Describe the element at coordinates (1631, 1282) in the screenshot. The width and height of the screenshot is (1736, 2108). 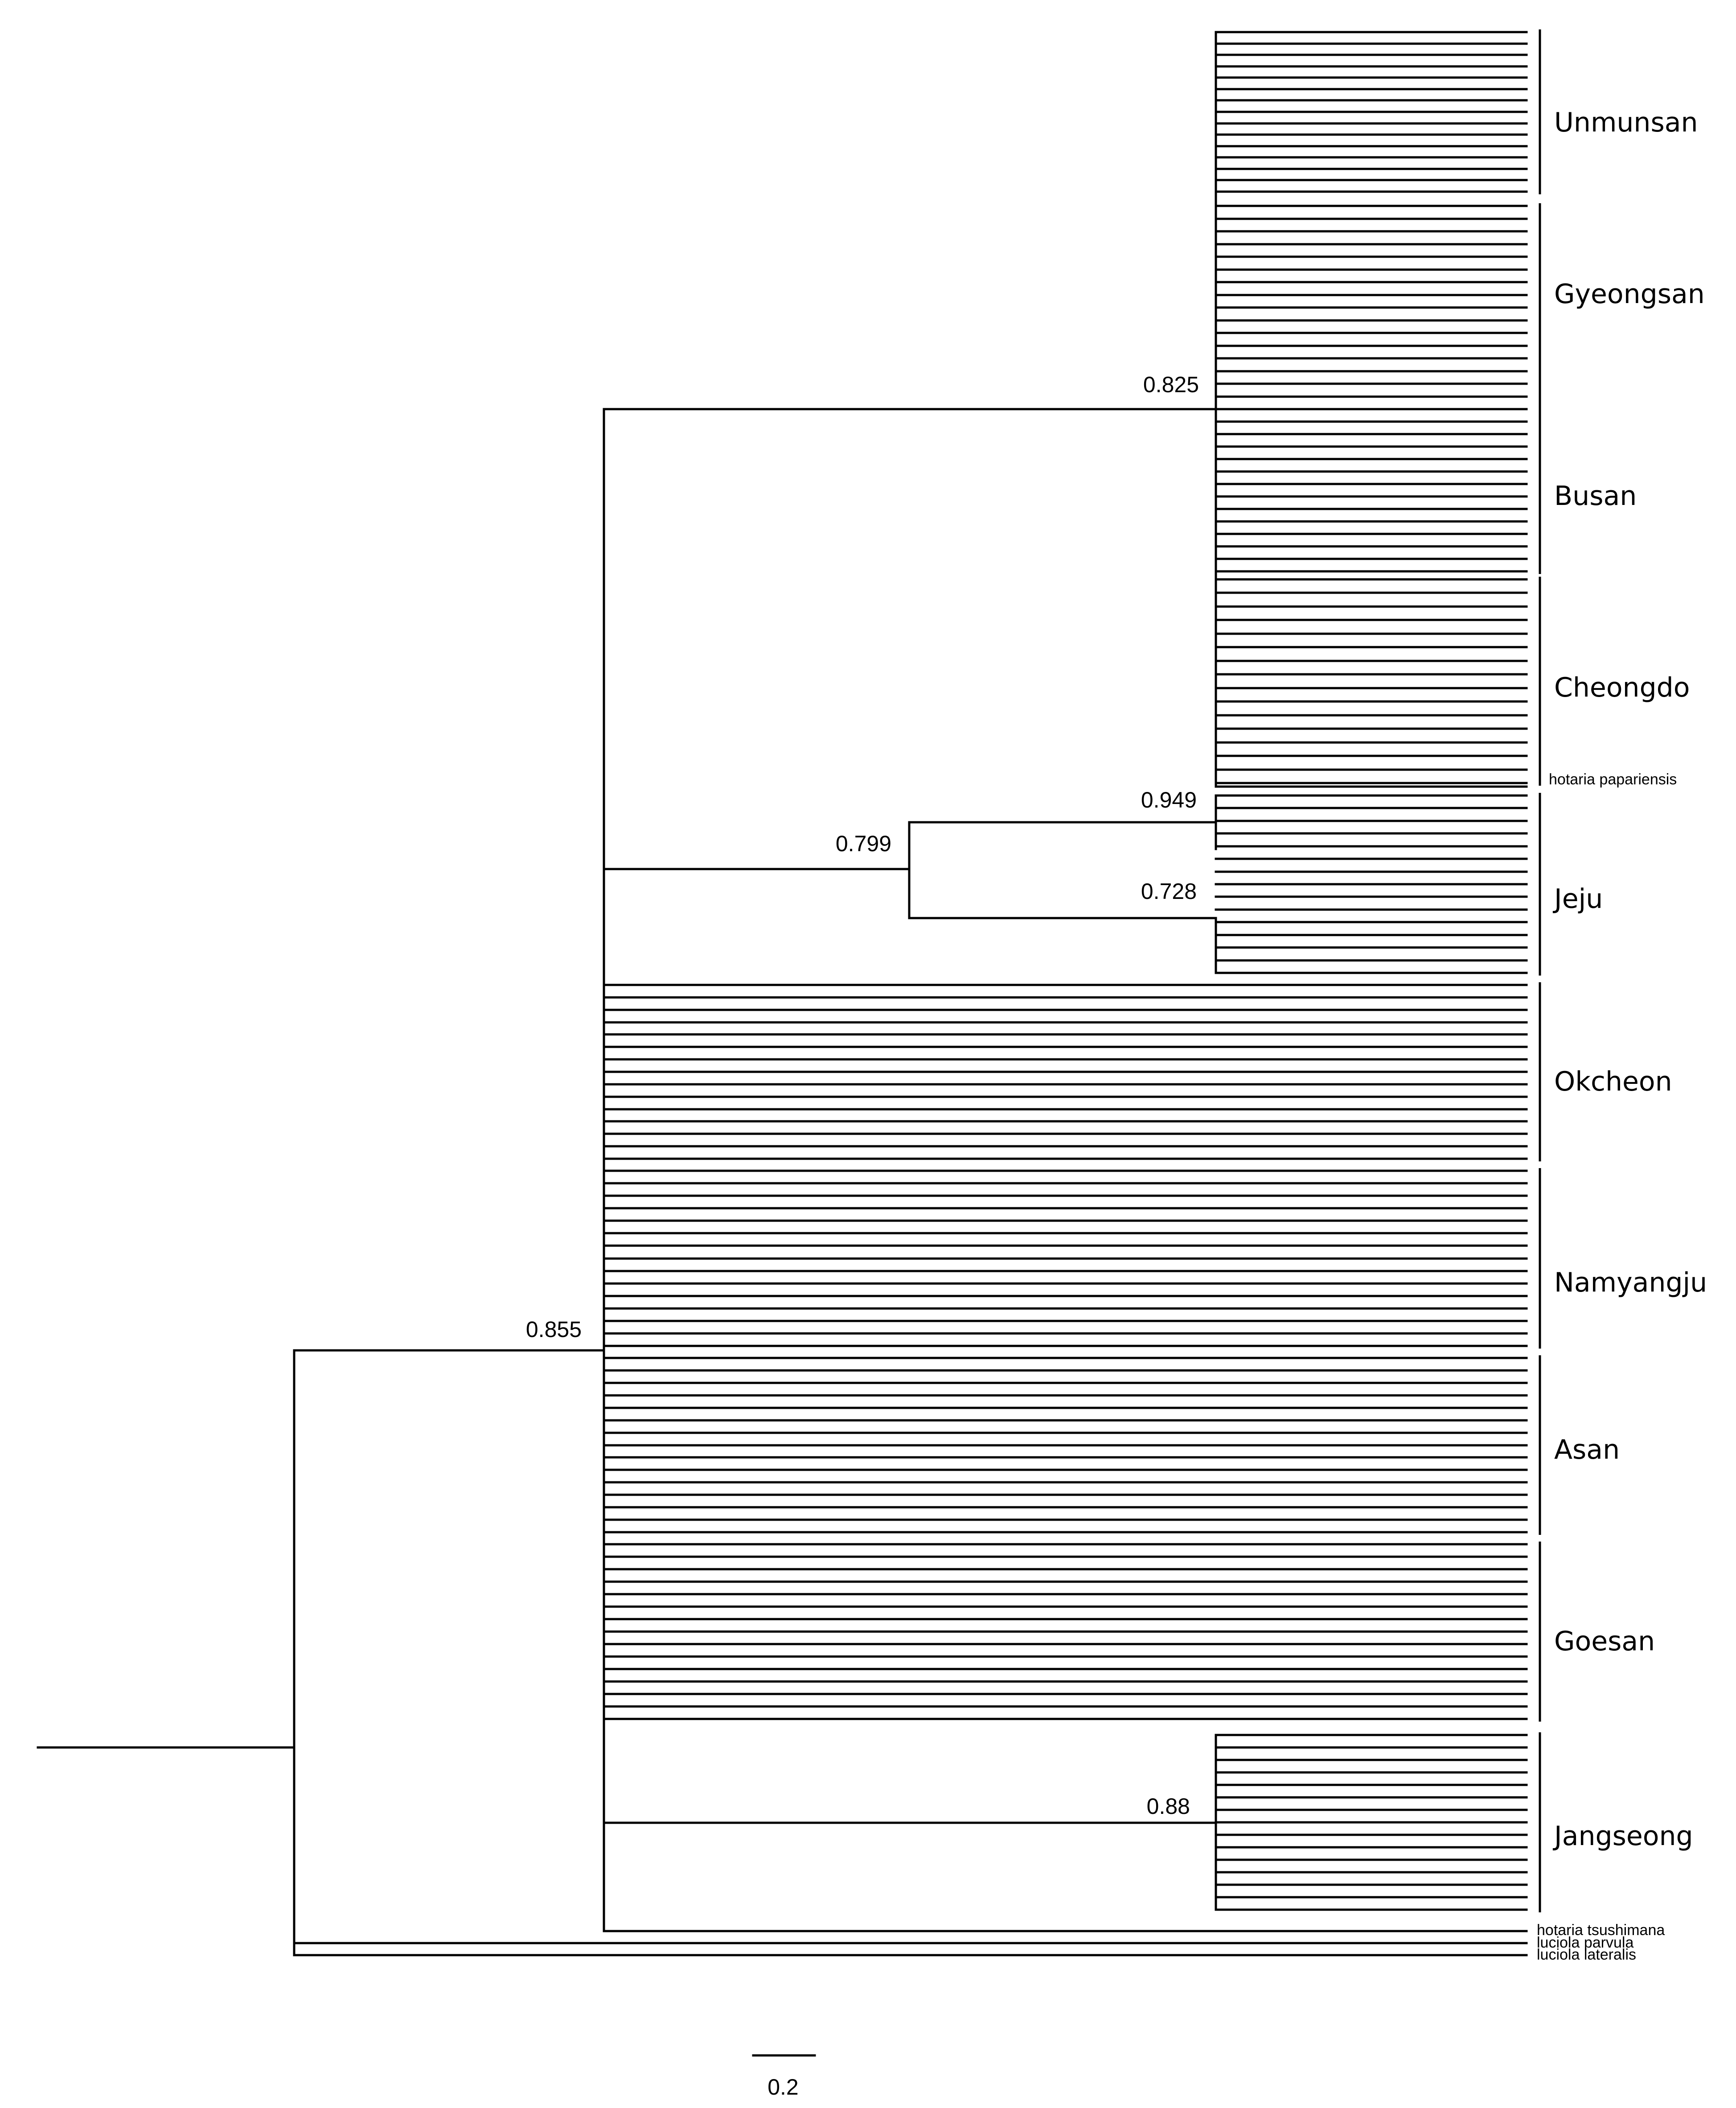
I see `group-label-namyangju: Namyangju` at that location.